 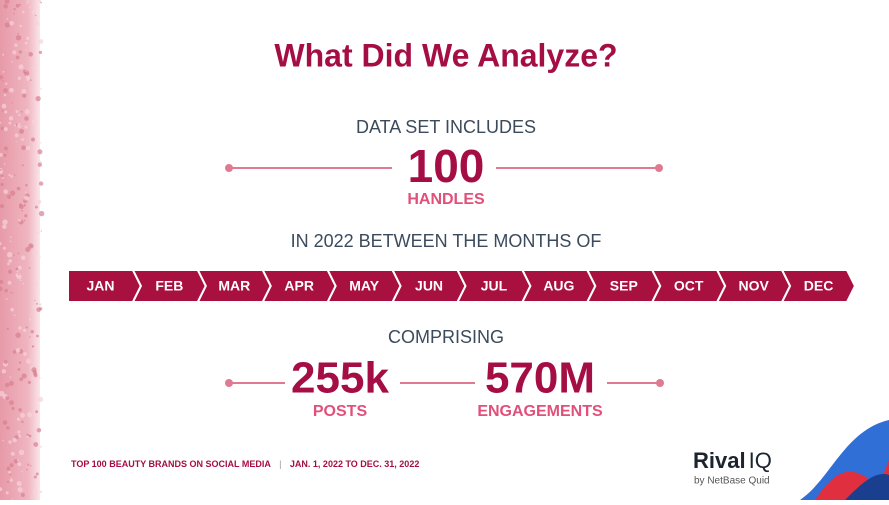 What do you see at coordinates (354, 464) in the screenshot?
I see `footer-right: JAN. 1, 2022 TO DEC. 31, 2022` at bounding box center [354, 464].